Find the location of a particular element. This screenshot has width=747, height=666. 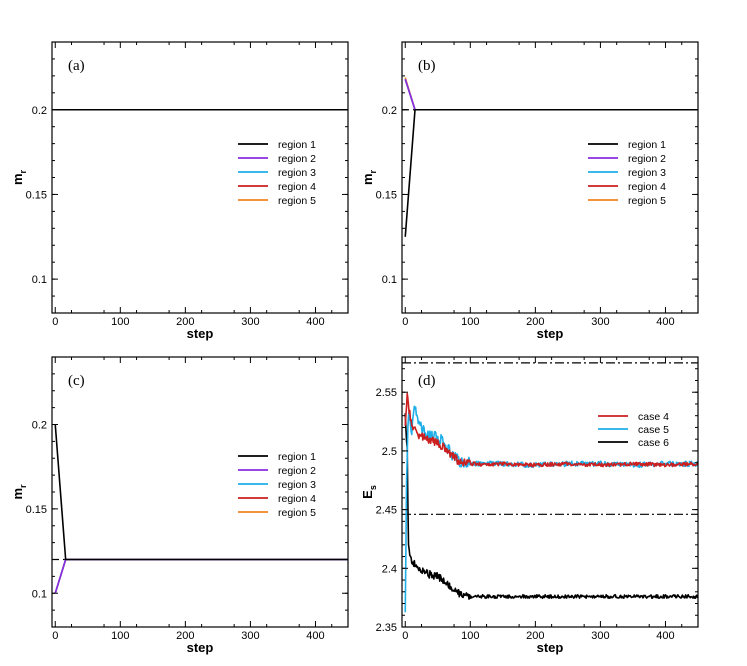

y-axis-label: Es is located at coordinates (369, 492).